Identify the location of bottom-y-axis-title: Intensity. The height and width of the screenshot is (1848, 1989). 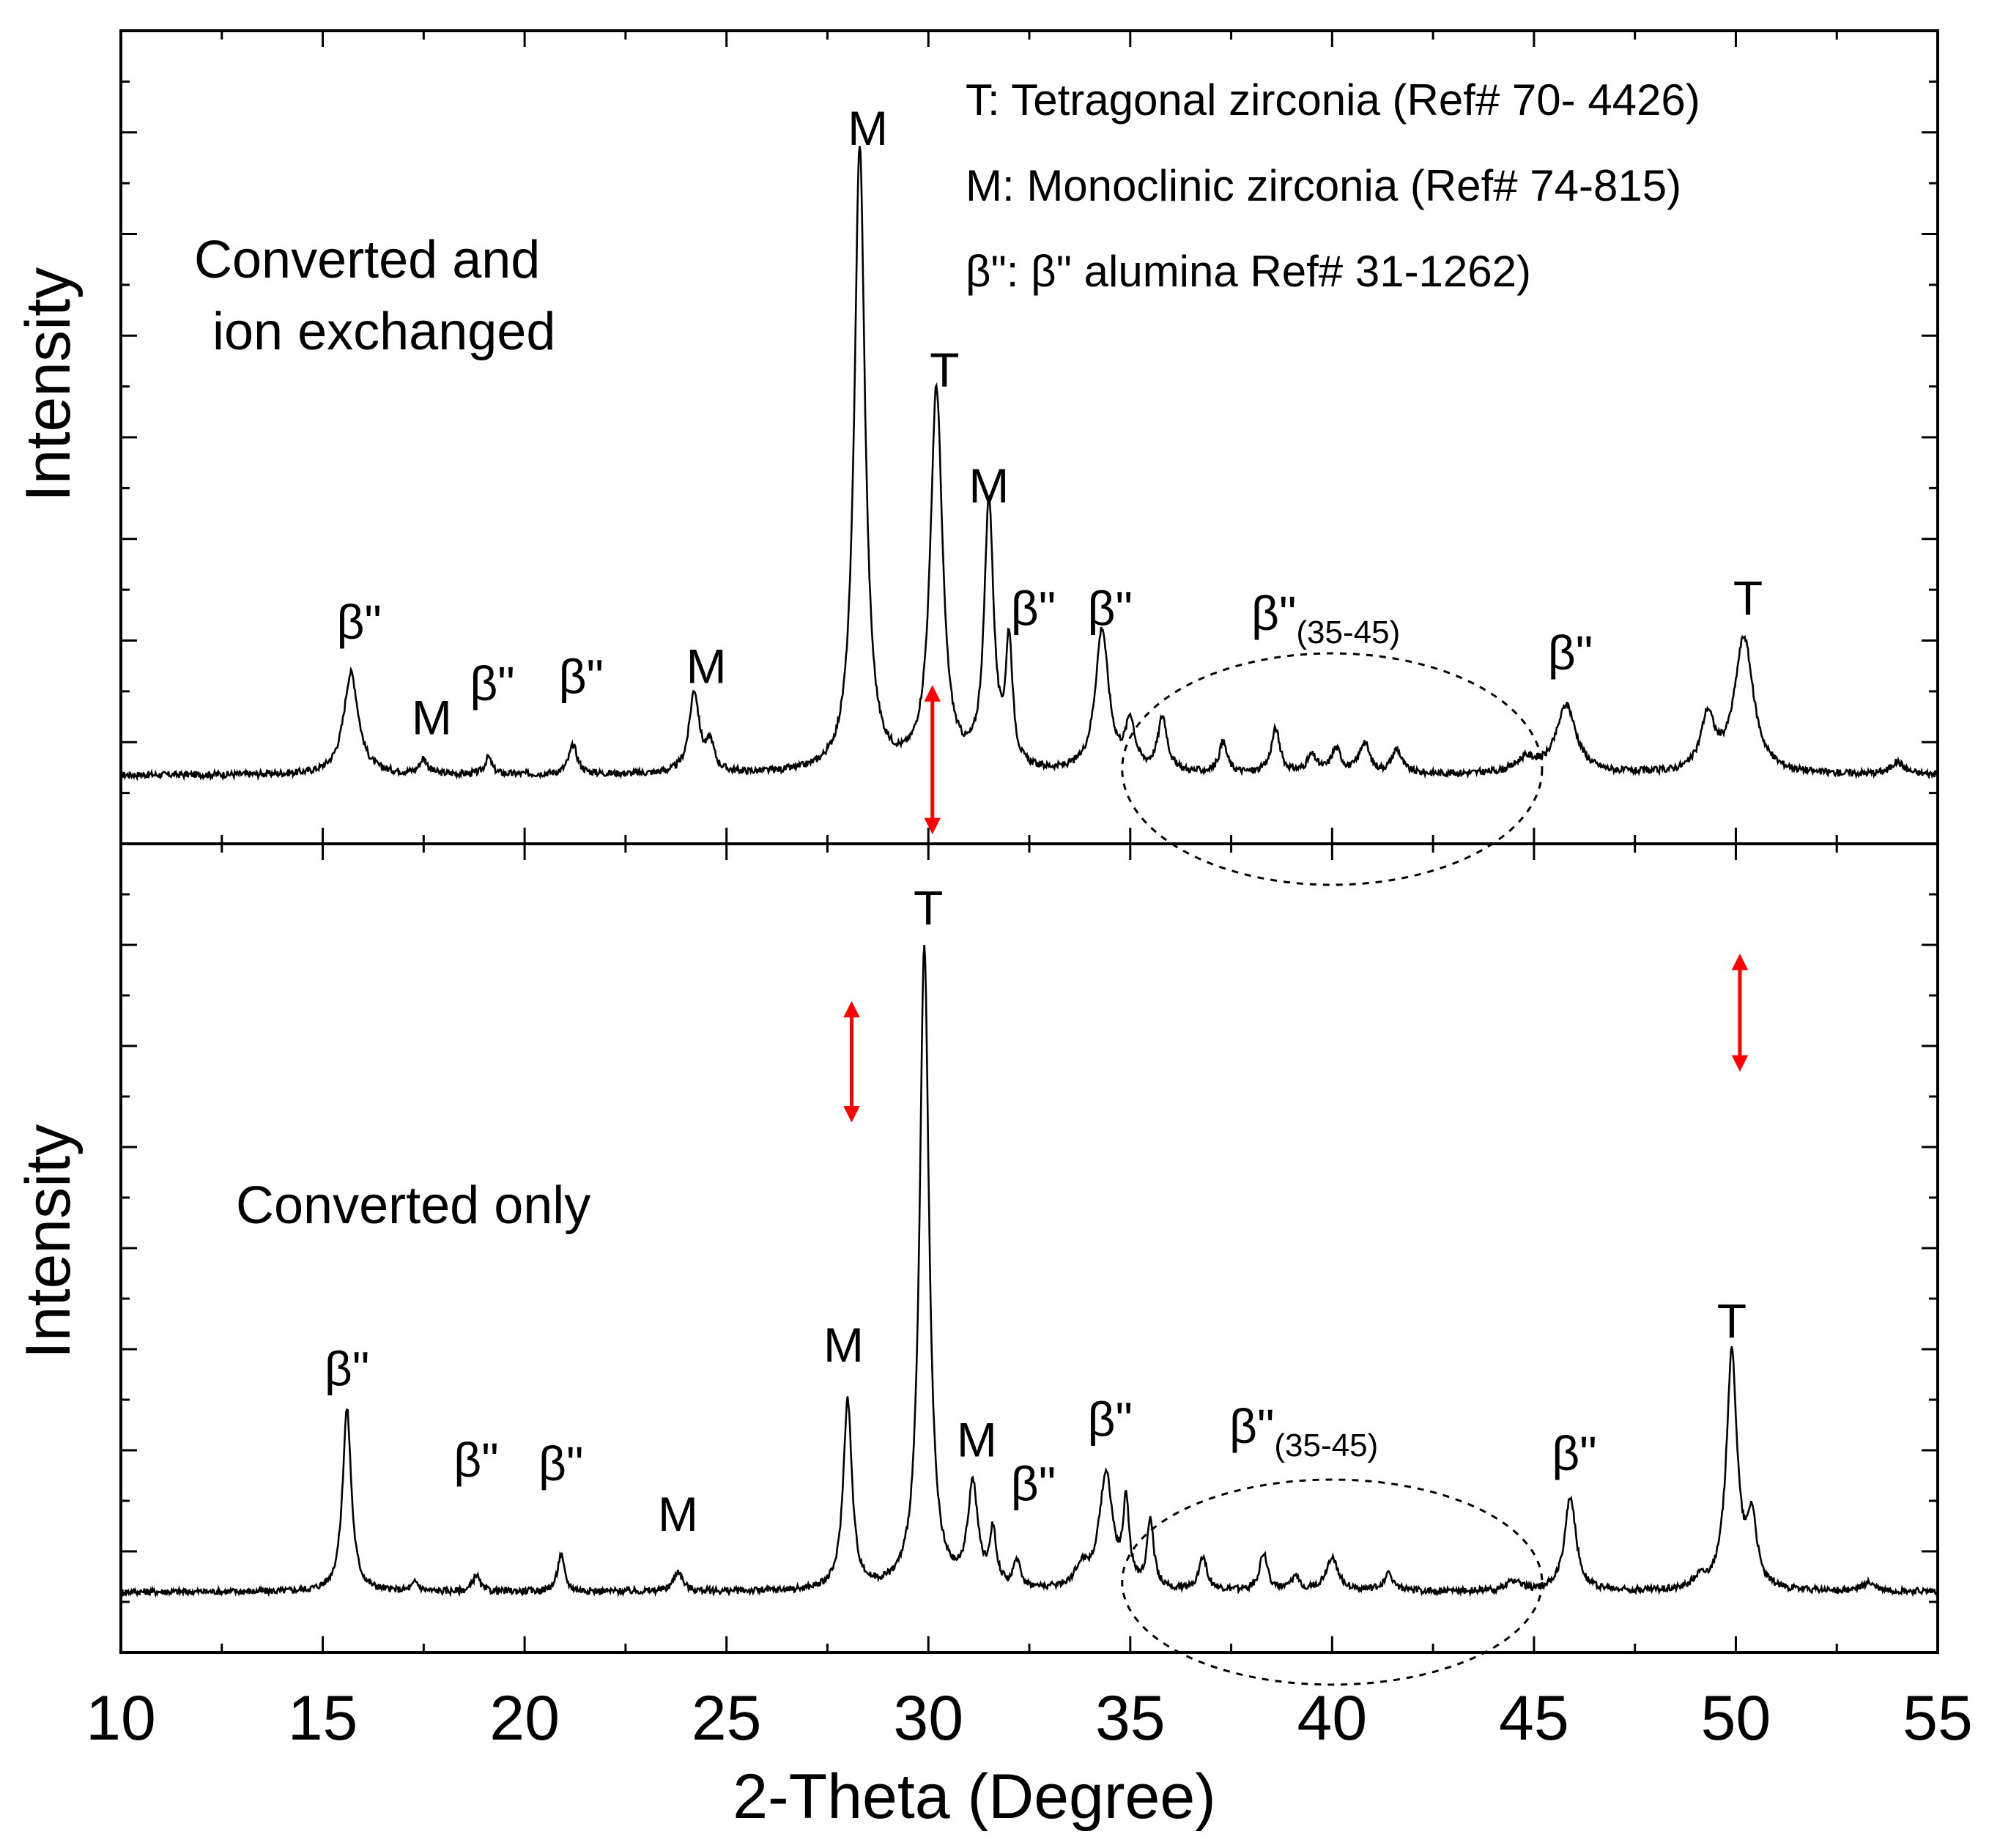
(48, 1241).